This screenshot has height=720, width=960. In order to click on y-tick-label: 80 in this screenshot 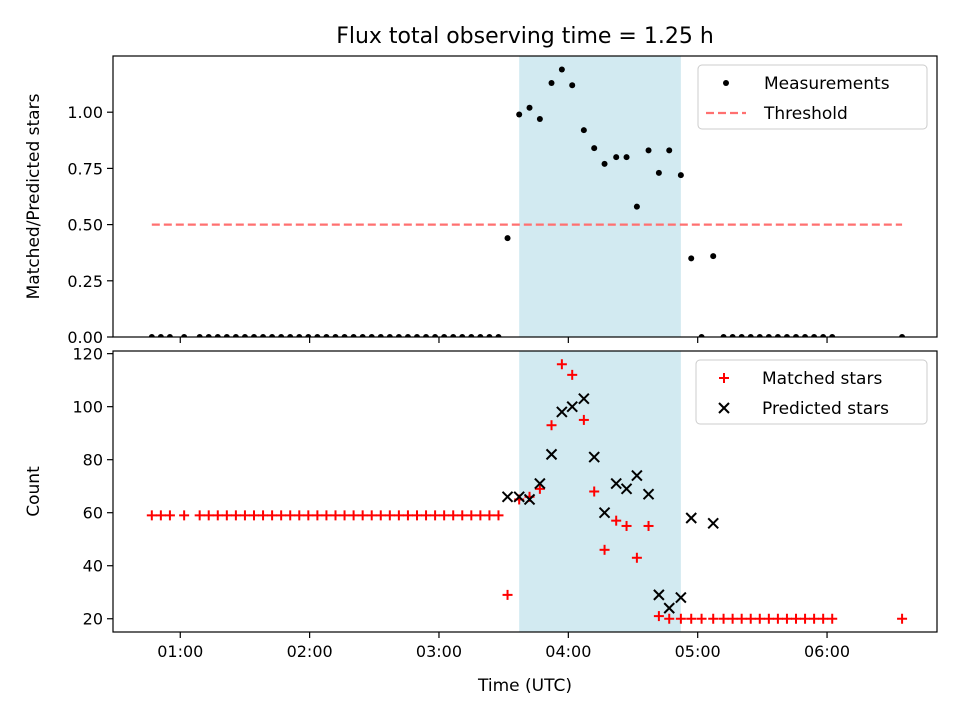, I will do `click(93, 460)`.